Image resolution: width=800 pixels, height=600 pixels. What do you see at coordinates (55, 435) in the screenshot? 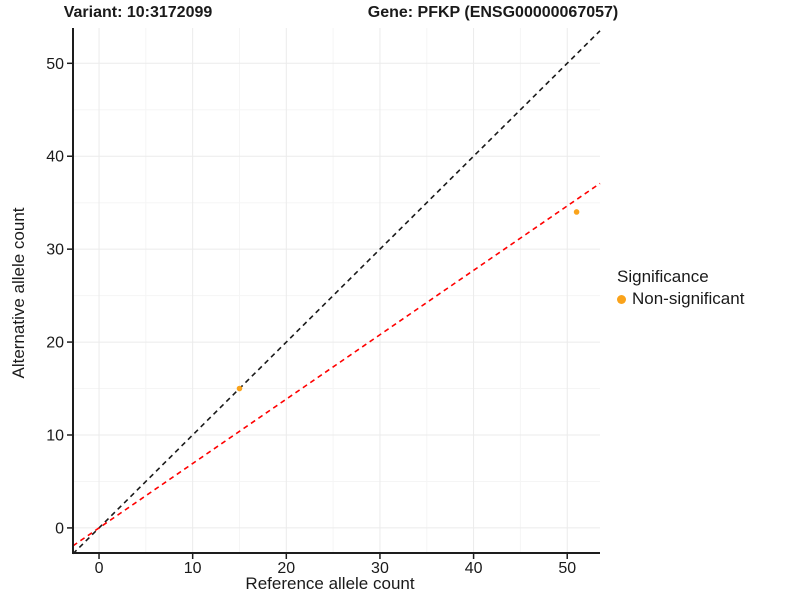
I see `y-tick-label: 10` at bounding box center [55, 435].